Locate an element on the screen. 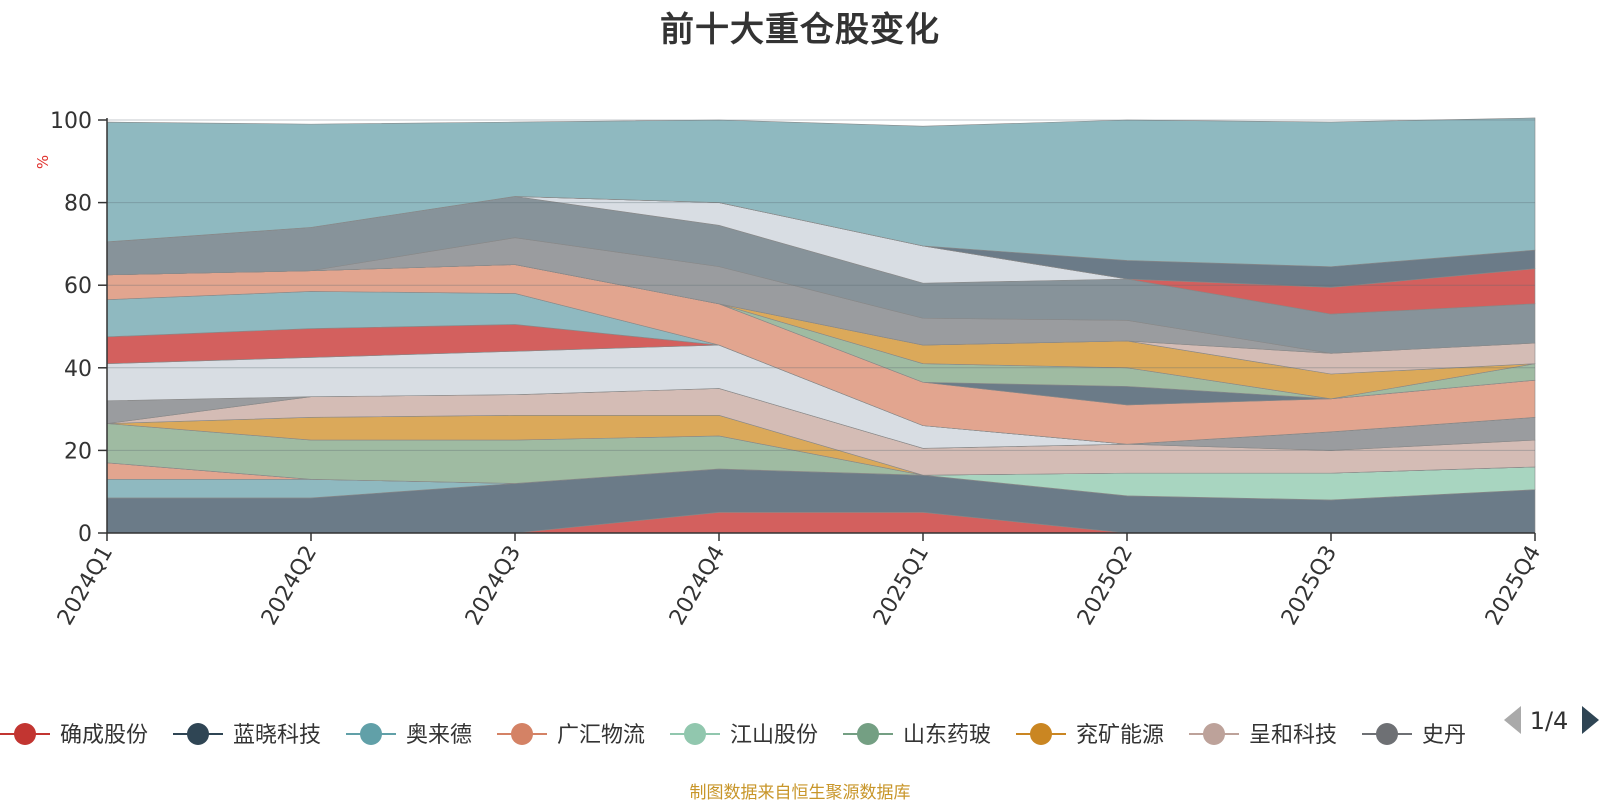 The height and width of the screenshot is (803, 1600). legend-item: 奥来德 is located at coordinates (409, 735).